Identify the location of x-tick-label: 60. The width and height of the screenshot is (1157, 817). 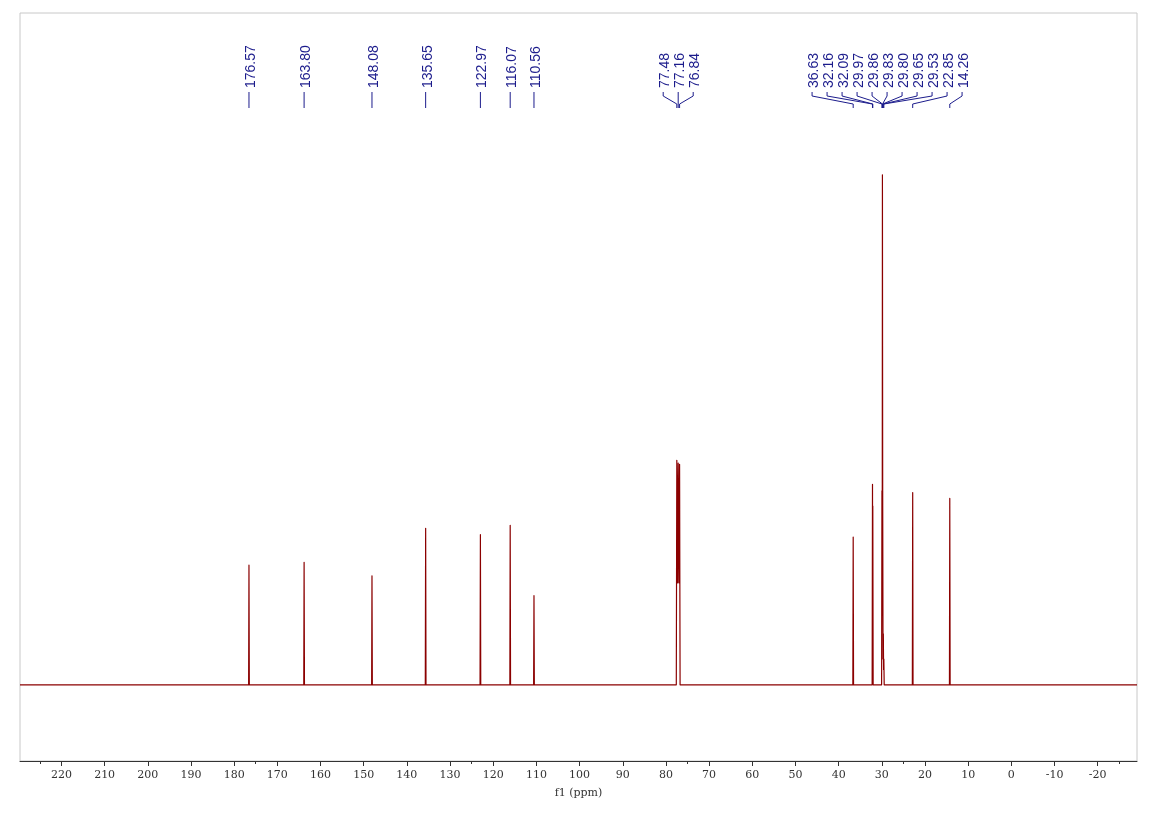
(752, 774).